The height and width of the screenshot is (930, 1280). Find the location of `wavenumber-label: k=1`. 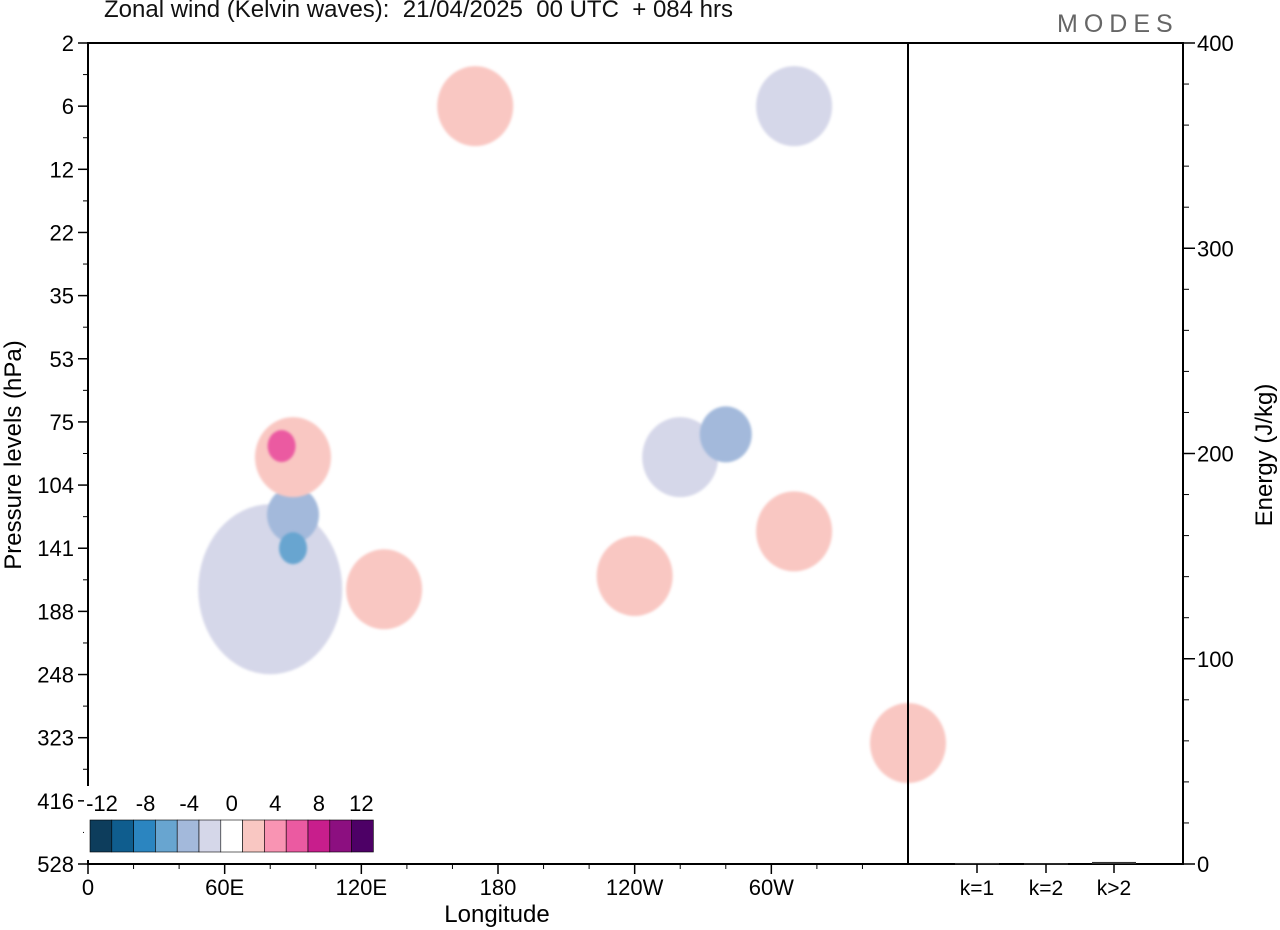

wavenumber-label: k=1 is located at coordinates (977, 888).